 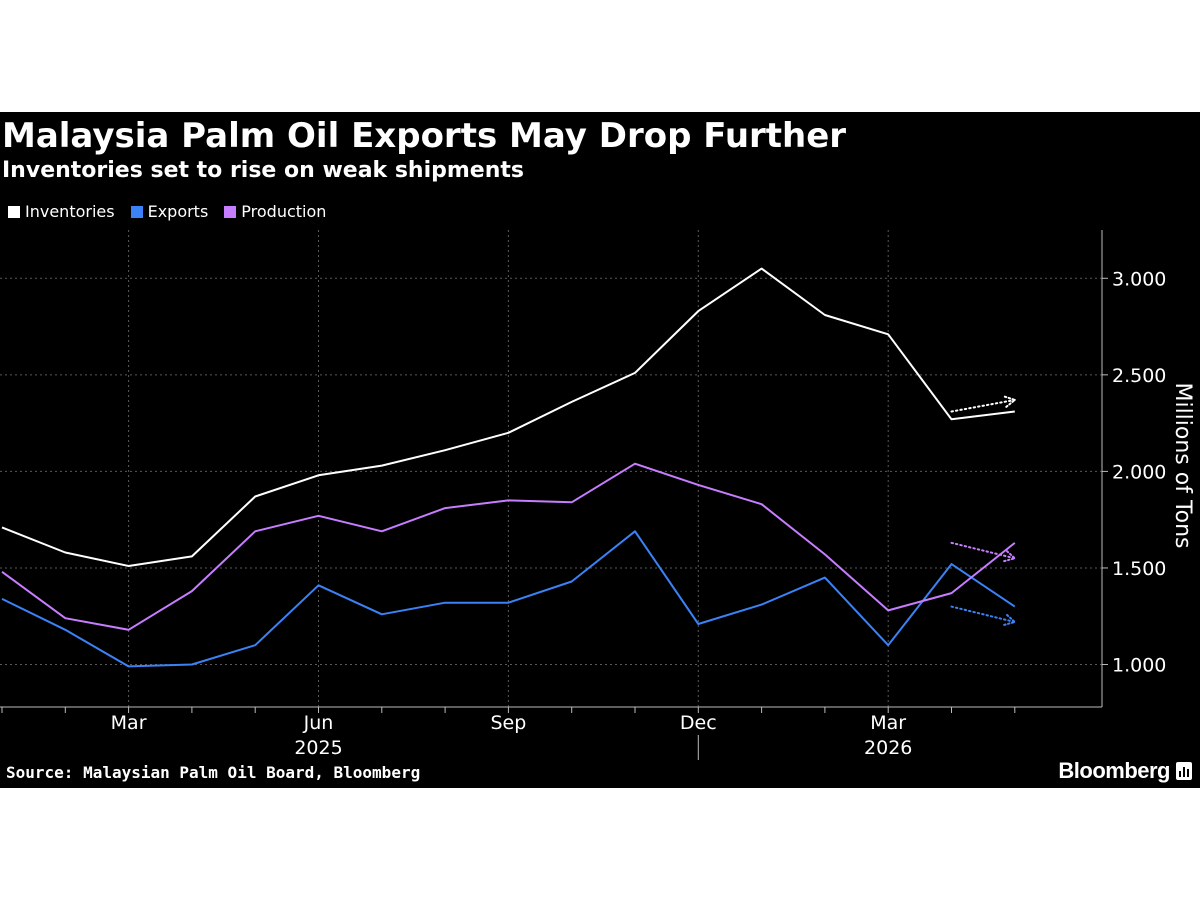 What do you see at coordinates (1139, 376) in the screenshot?
I see `y-tick-label: 2.500` at bounding box center [1139, 376].